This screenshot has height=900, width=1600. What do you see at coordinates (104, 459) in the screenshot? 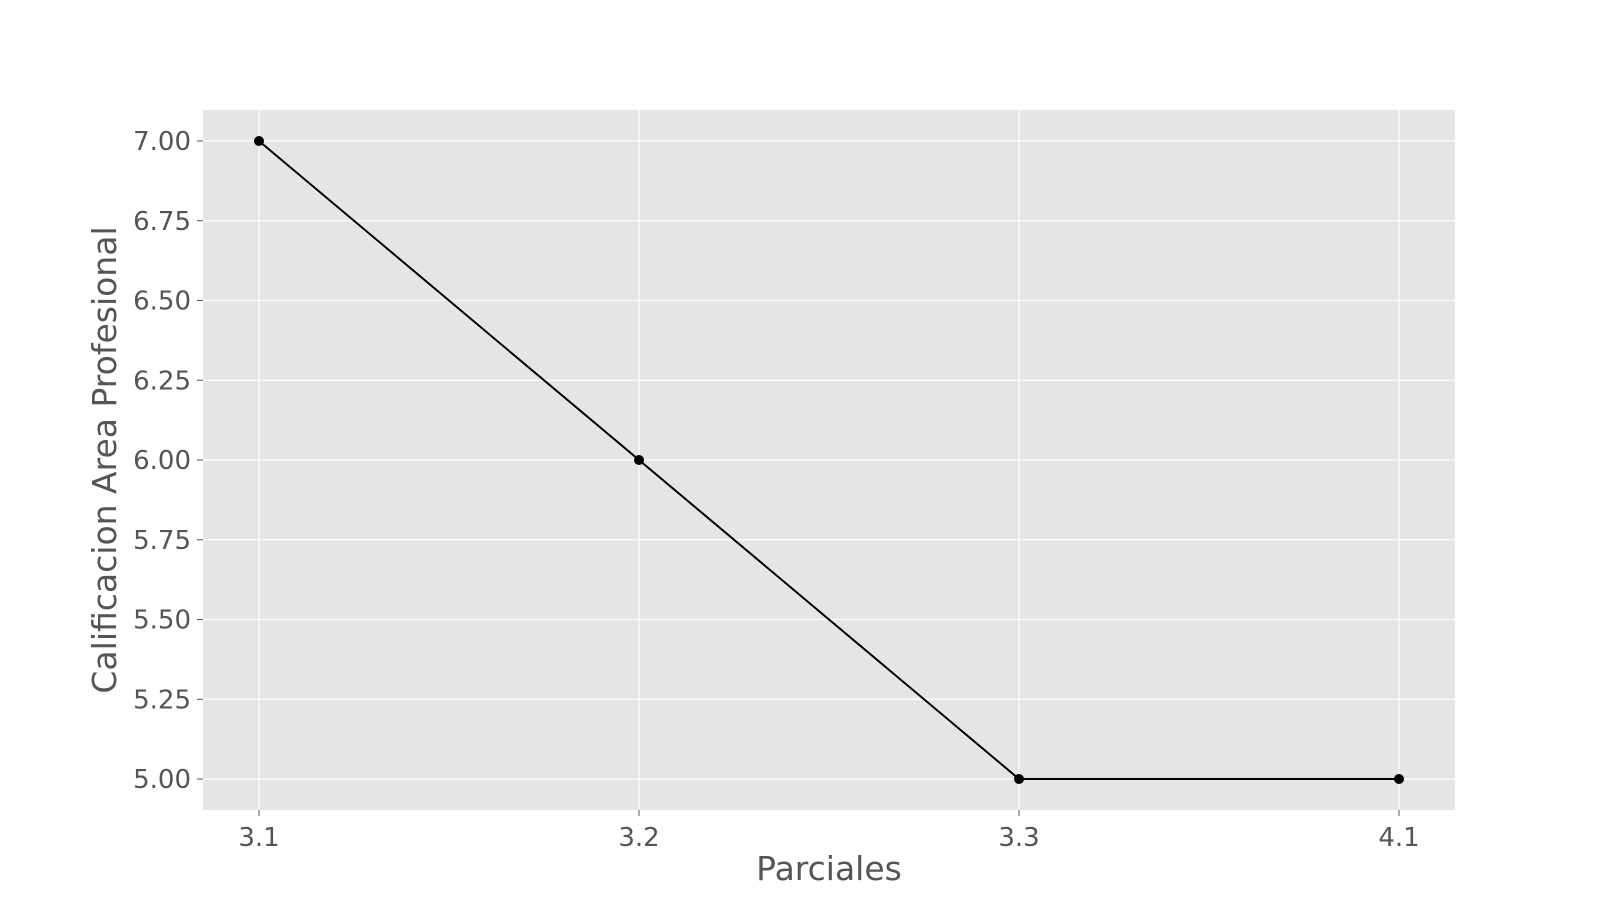
I see `y-axis-title: Calificacion Area Profesional` at bounding box center [104, 459].